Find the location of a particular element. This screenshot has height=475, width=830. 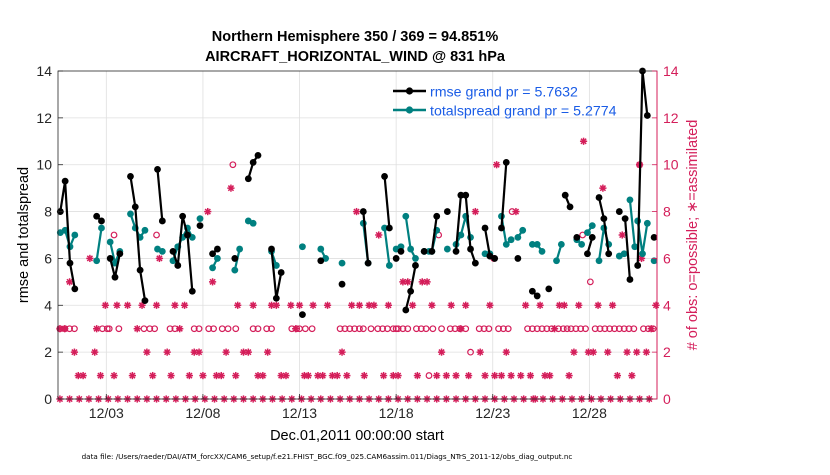

x-tick-label-3: 12/18 is located at coordinates (396, 413).